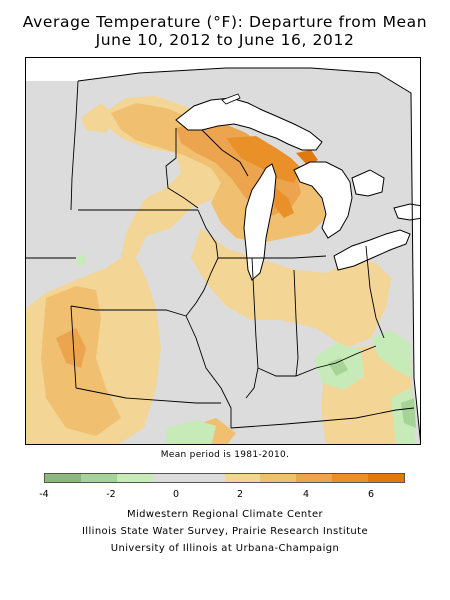 The image size is (450, 600). I want to click on lake-huron, so click(323, 200).